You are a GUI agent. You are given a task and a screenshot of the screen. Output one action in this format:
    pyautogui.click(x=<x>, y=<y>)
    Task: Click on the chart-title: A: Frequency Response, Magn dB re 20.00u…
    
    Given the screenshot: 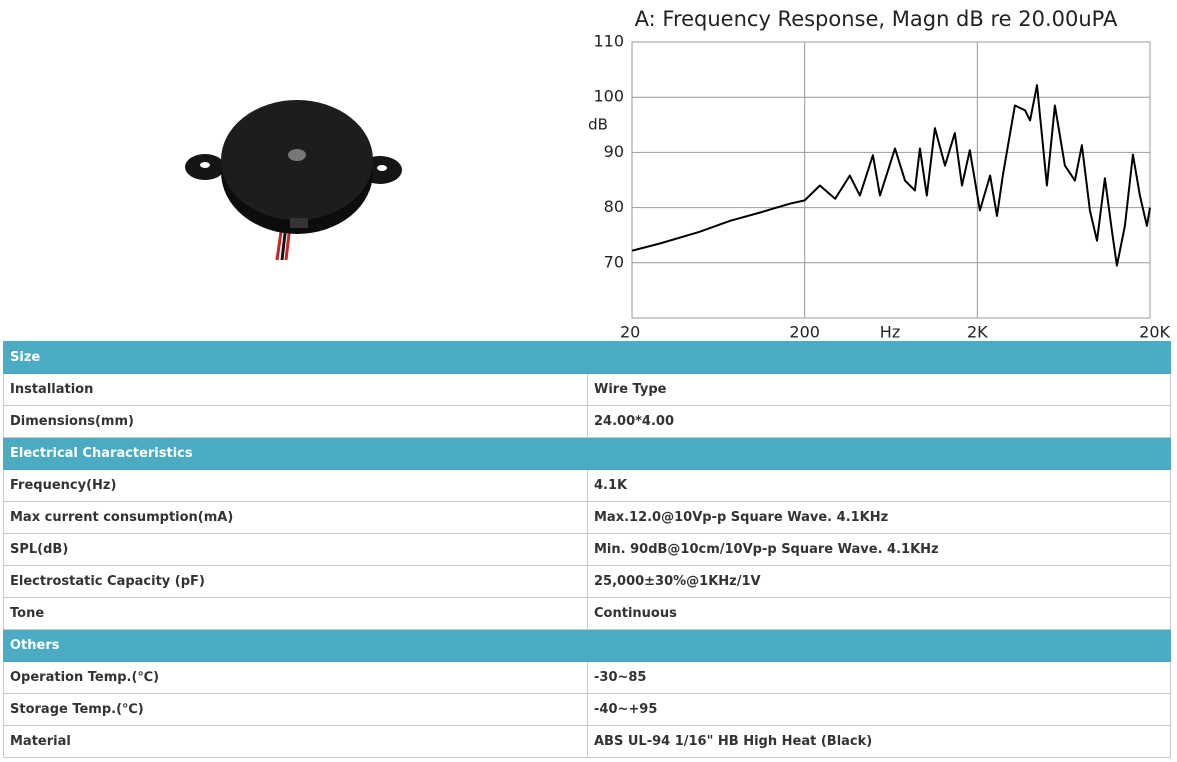 What is the action you would take?
    pyautogui.click(x=876, y=19)
    